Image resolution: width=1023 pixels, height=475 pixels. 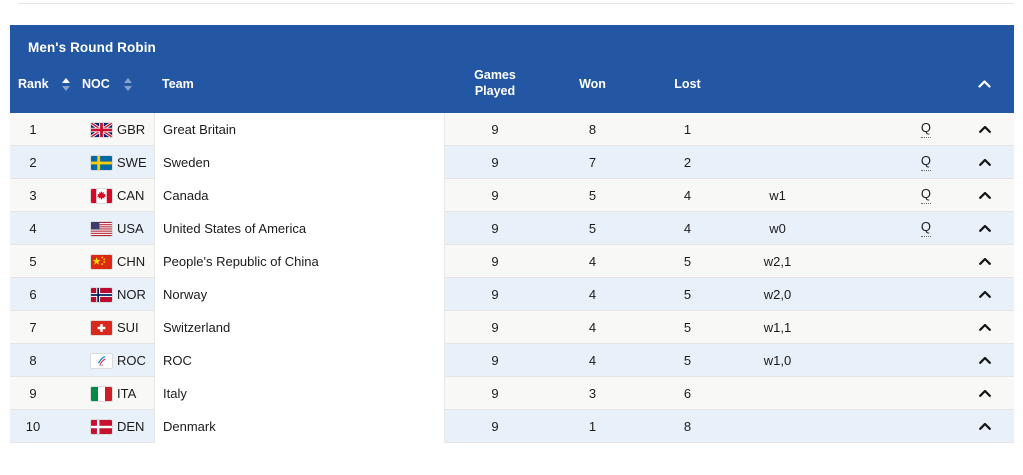 I want to click on tiebreak-value: w0, so click(x=777, y=228).